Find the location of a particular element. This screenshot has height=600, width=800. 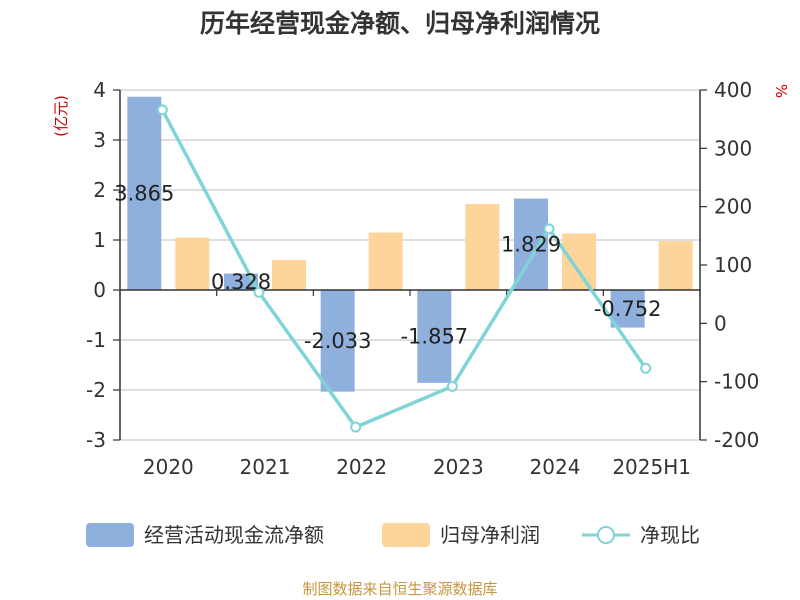

y-left-tick-label: -1 is located at coordinates (96, 340).